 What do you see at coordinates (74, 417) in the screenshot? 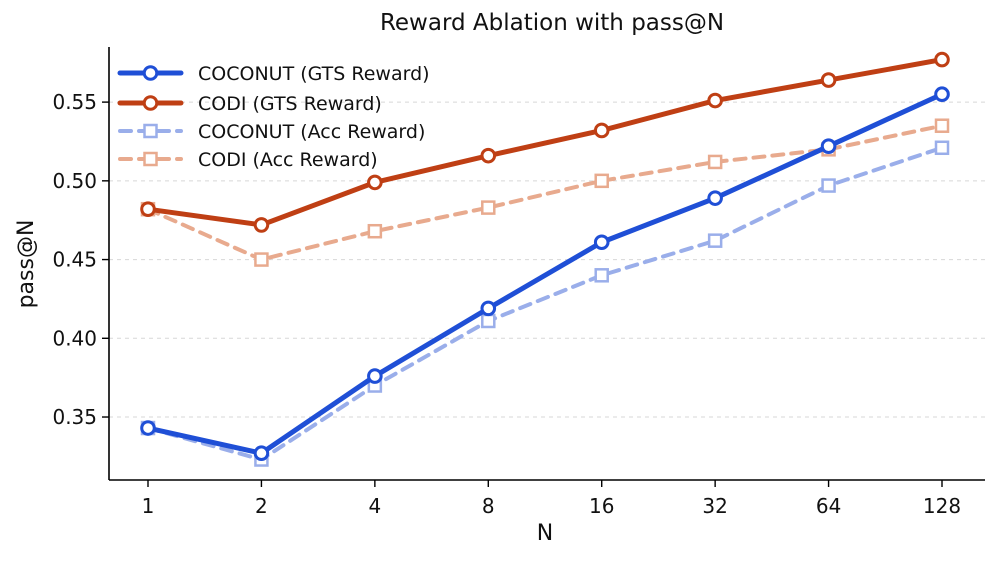
I see `y-tick-label: 0.35` at bounding box center [74, 417].